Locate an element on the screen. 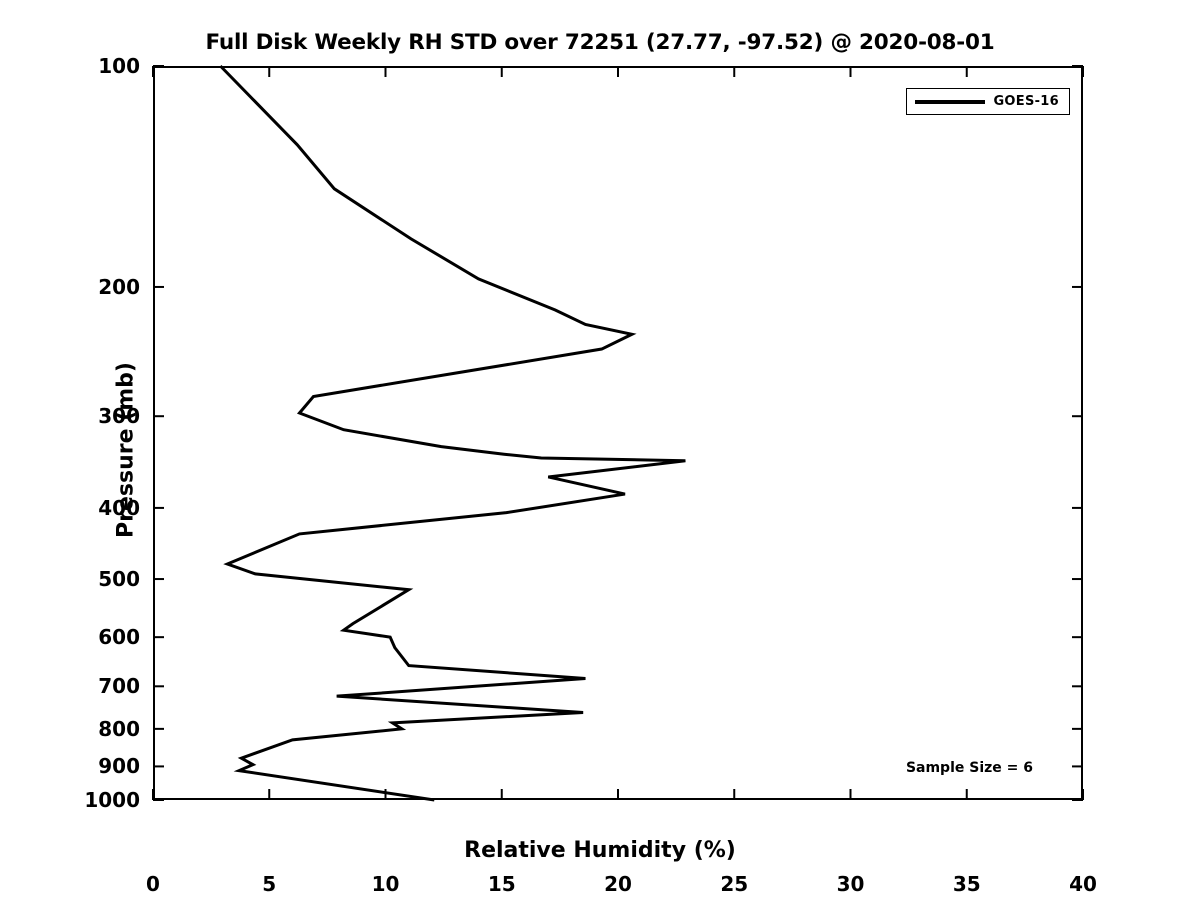  x-tick-label: 15 is located at coordinates (501, 884).